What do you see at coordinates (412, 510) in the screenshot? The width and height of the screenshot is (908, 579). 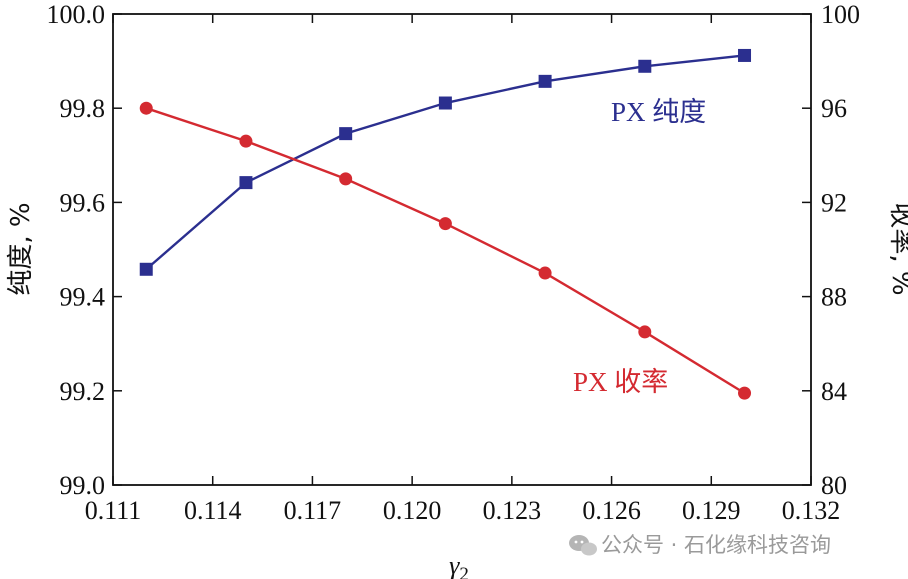 I see `x-tick-label: 0.120` at bounding box center [412, 510].